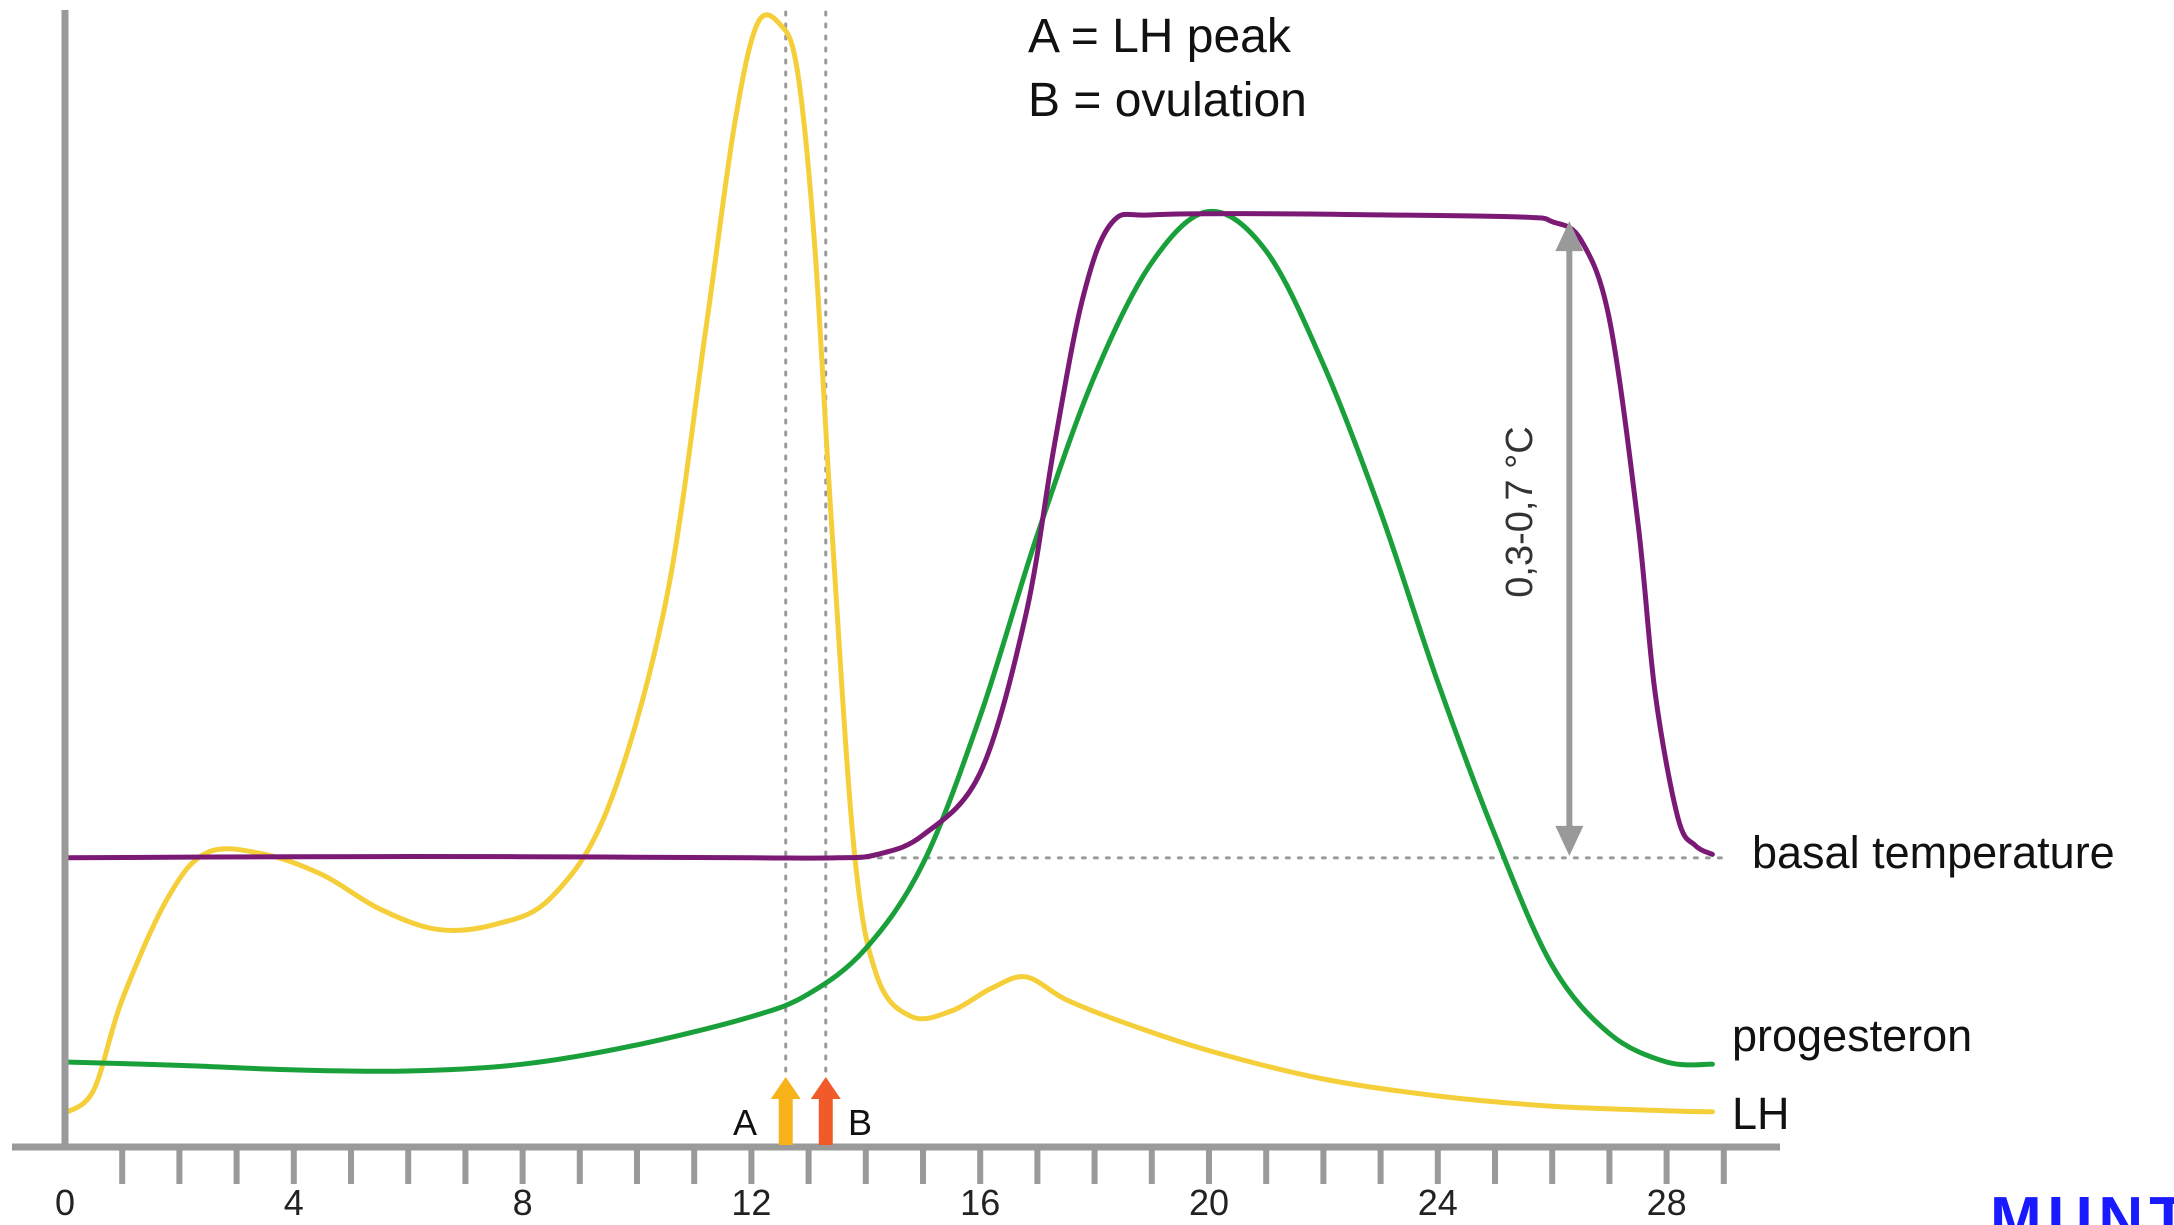  What do you see at coordinates (1209, 1202) in the screenshot?
I see `x-tick-label: 20` at bounding box center [1209, 1202].